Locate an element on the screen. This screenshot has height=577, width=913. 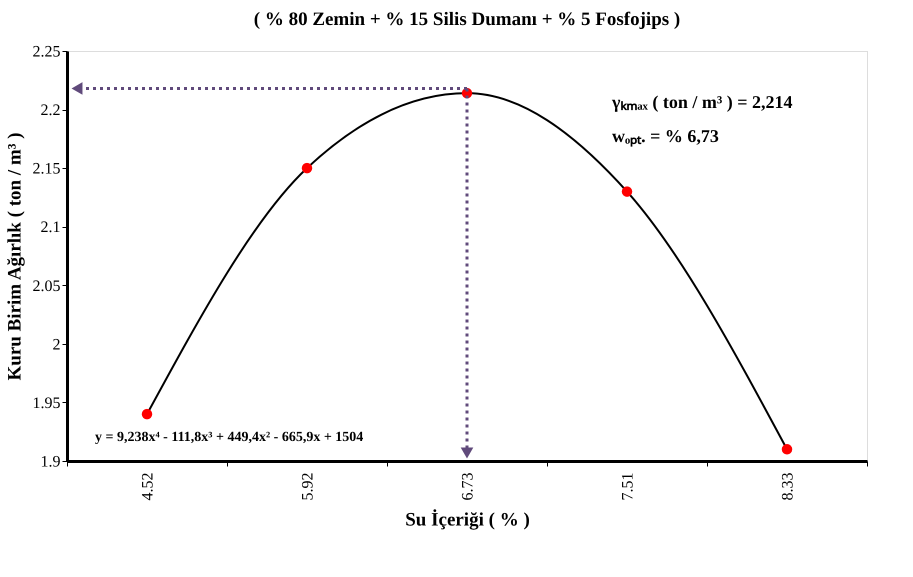
annotation: wₒₚₜ. = % 6,73 is located at coordinates (665, 136).